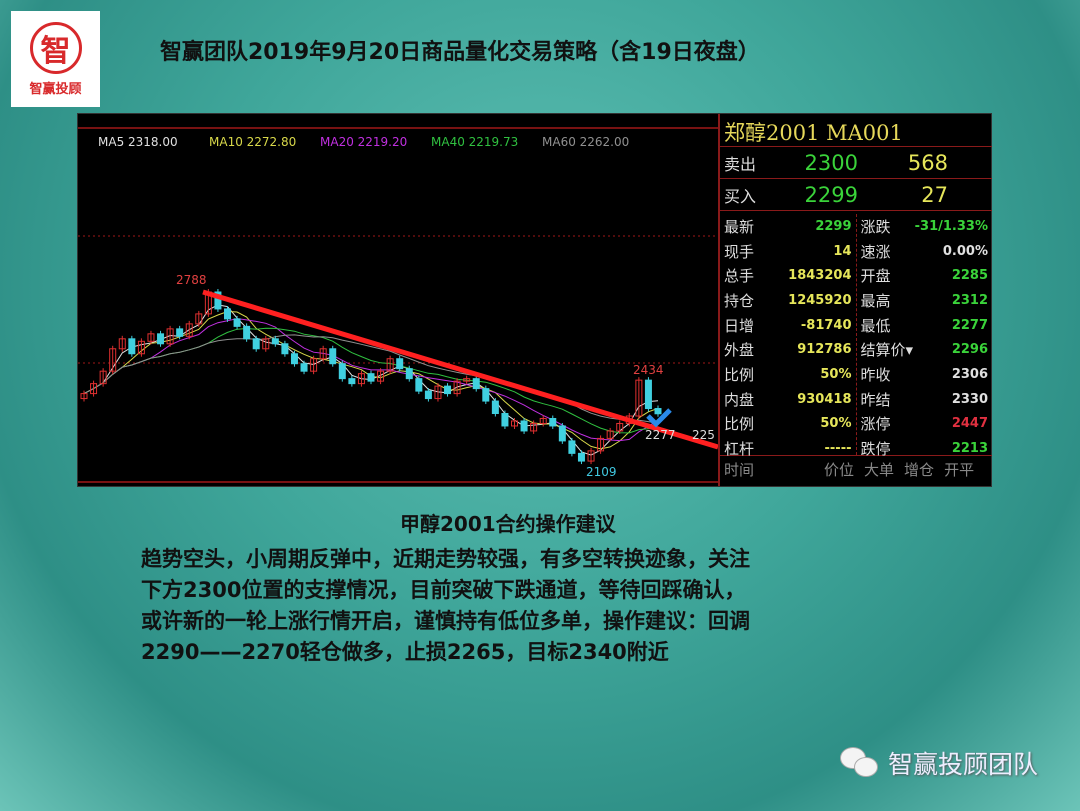  I want to click on quote-key: 持仓, so click(739, 300).